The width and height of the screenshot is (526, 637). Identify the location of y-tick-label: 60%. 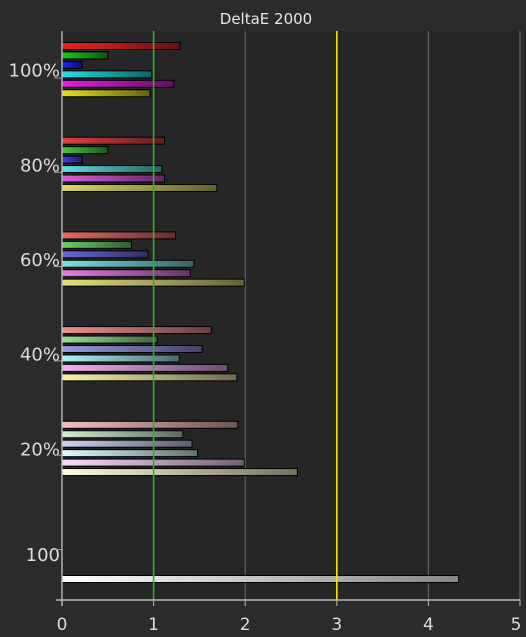
(40, 260).